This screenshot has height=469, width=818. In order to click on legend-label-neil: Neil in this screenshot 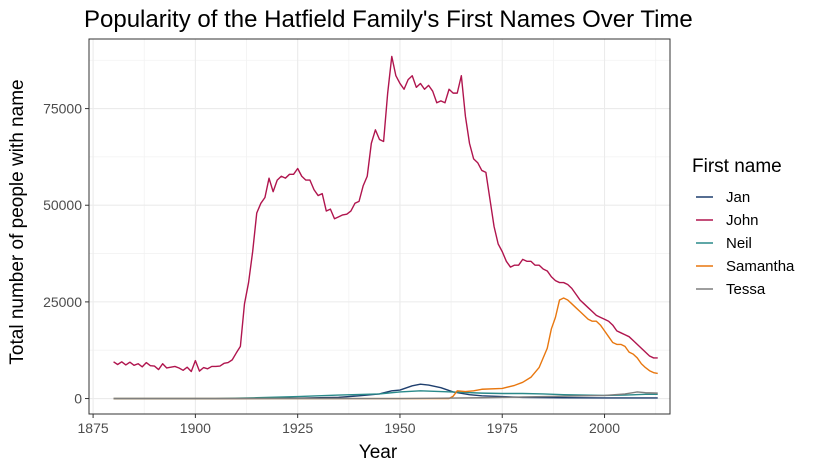, I will do `click(739, 243)`.